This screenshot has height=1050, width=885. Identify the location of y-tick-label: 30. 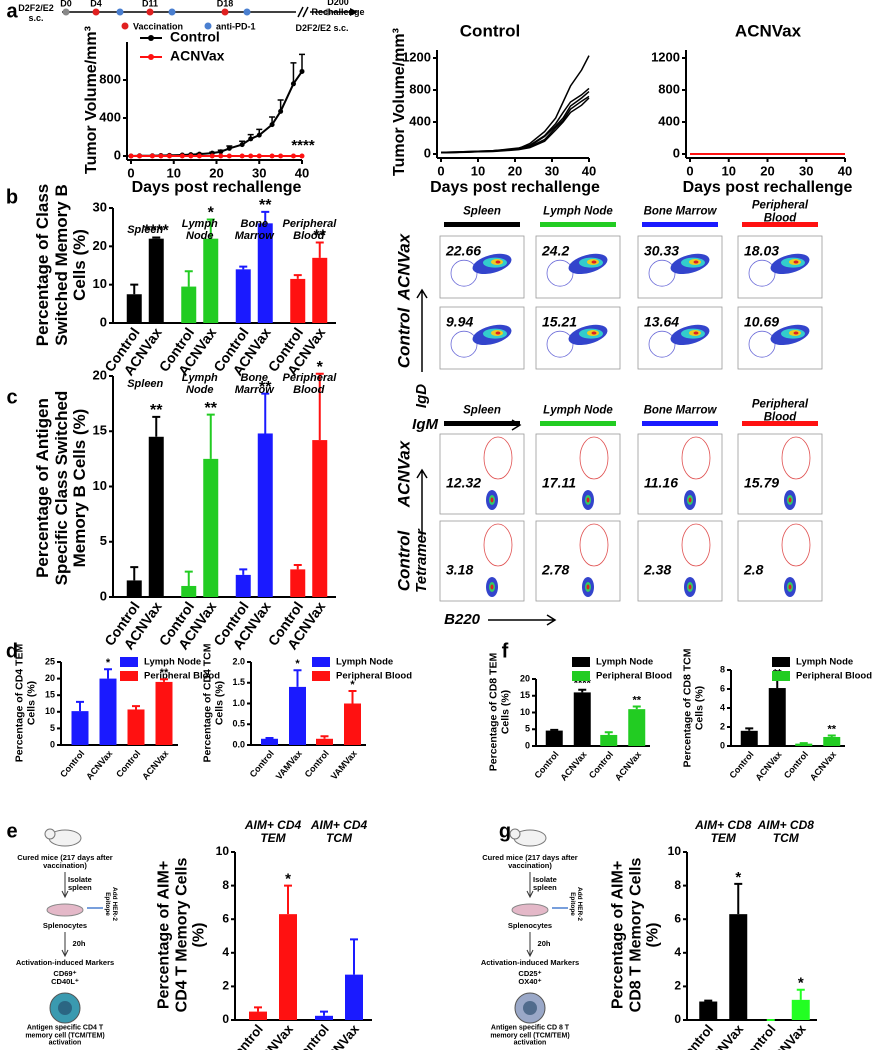
(100, 206).